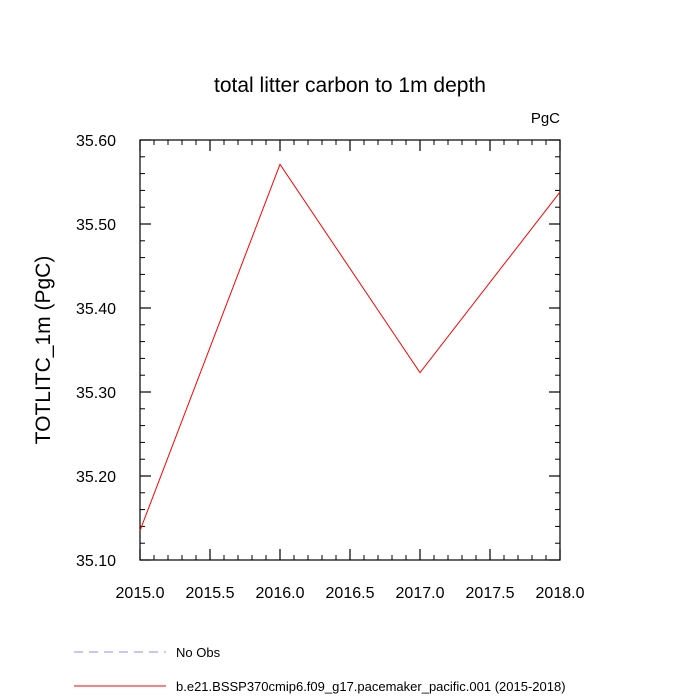 The width and height of the screenshot is (700, 700). I want to click on x-tick-label: 2015.5, so click(210, 593).